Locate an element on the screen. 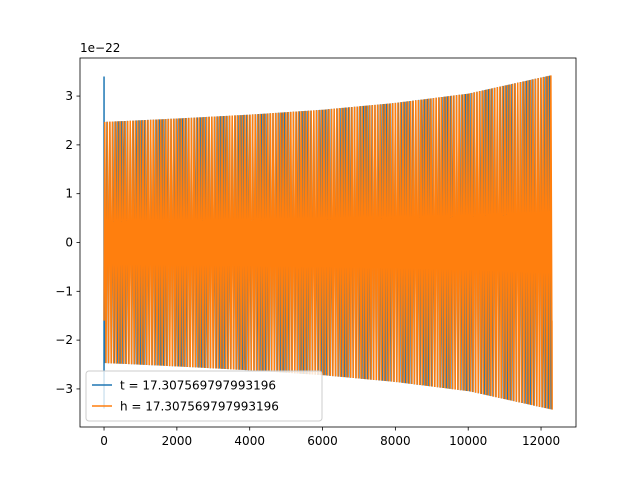  legend-box is located at coordinates (204, 396).